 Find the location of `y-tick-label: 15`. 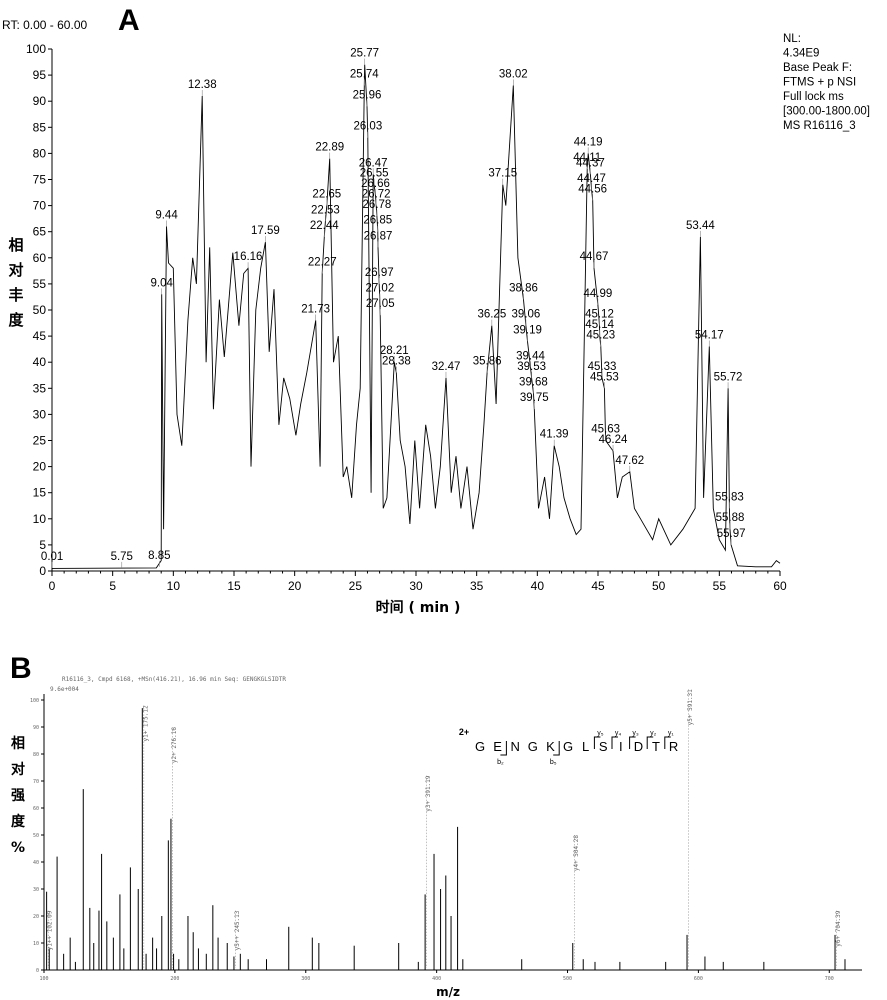

y-tick-label: 15 is located at coordinates (40, 493).